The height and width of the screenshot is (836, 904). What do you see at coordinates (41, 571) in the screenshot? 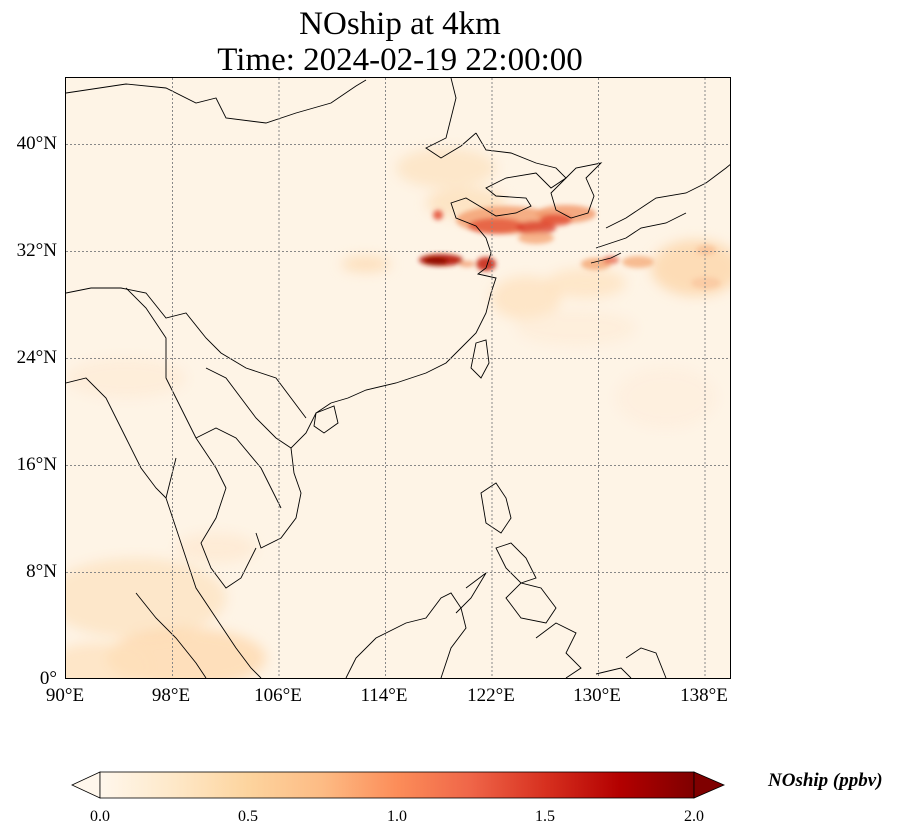
I see `lat-tick-label: 8°N` at bounding box center [41, 571].